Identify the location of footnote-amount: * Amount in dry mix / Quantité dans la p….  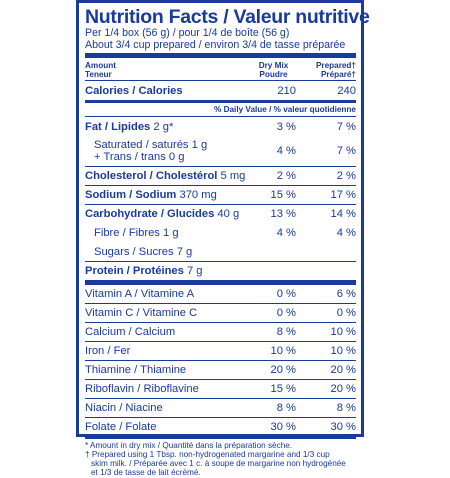
(189, 446).